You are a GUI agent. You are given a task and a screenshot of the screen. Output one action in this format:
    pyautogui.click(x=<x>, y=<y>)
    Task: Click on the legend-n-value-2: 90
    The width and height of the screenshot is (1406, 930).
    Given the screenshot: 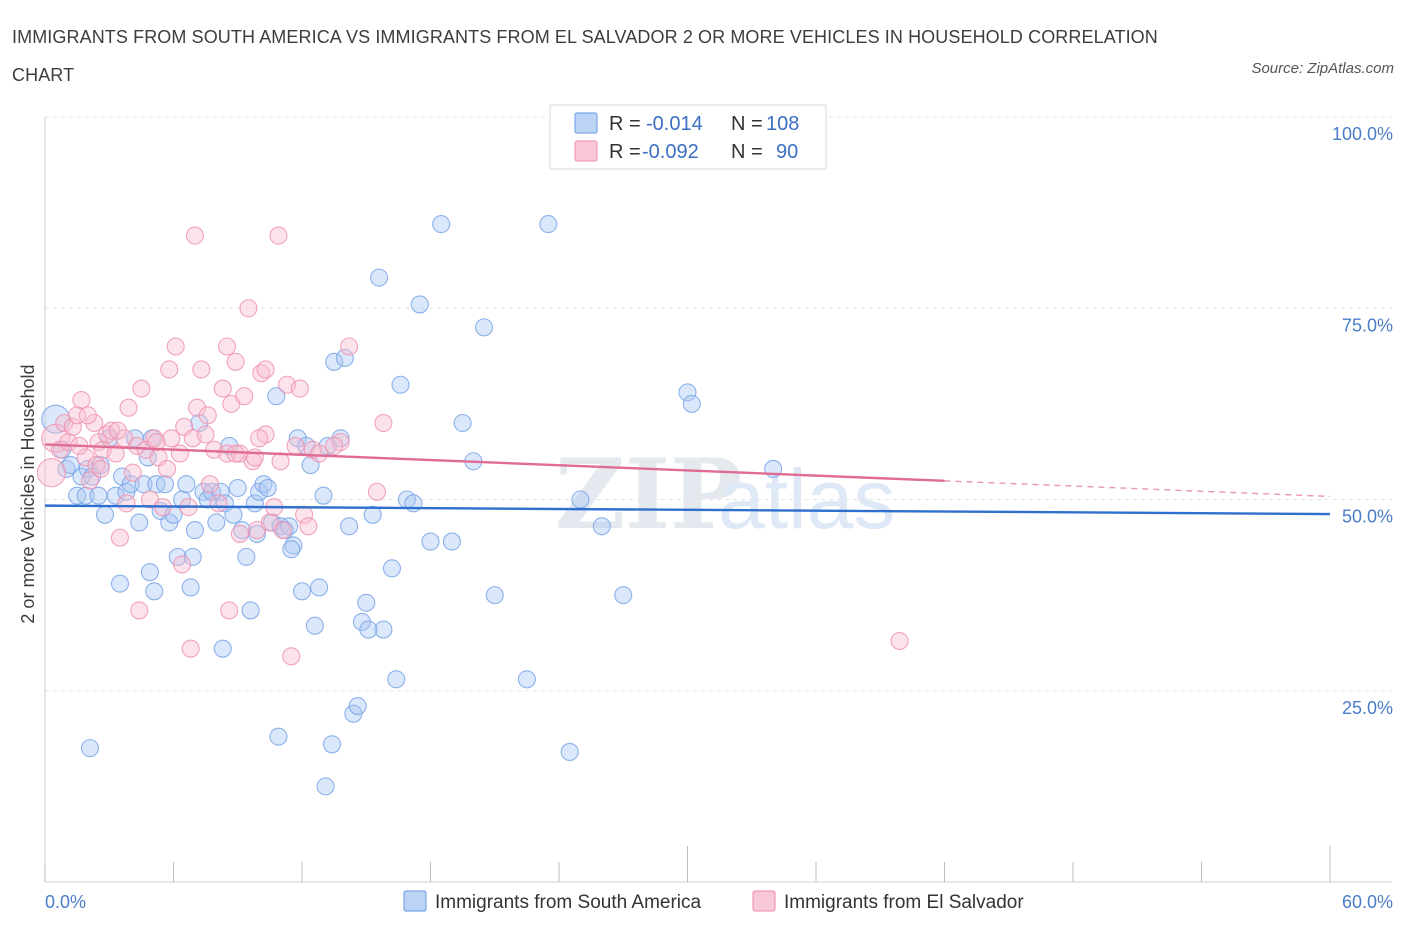 What is the action you would take?
    pyautogui.click(x=787, y=152)
    